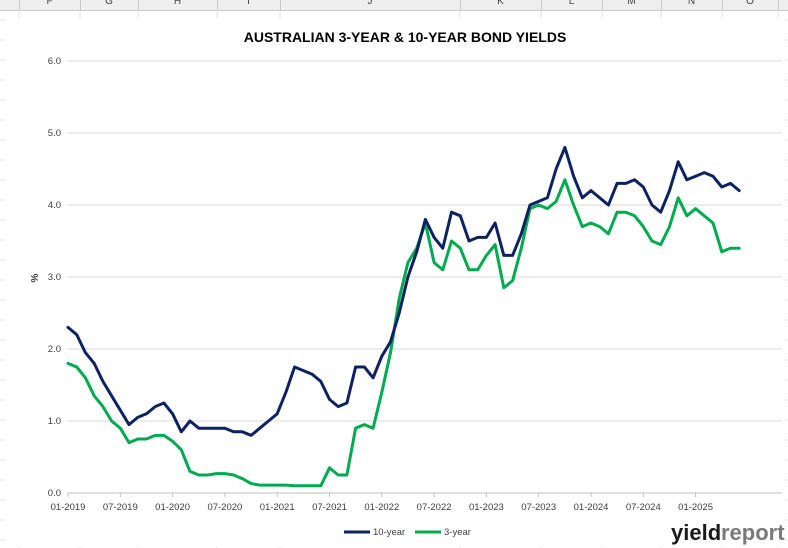 This screenshot has height=548, width=788. I want to click on legend-label-3-year: 3-year, so click(457, 532).